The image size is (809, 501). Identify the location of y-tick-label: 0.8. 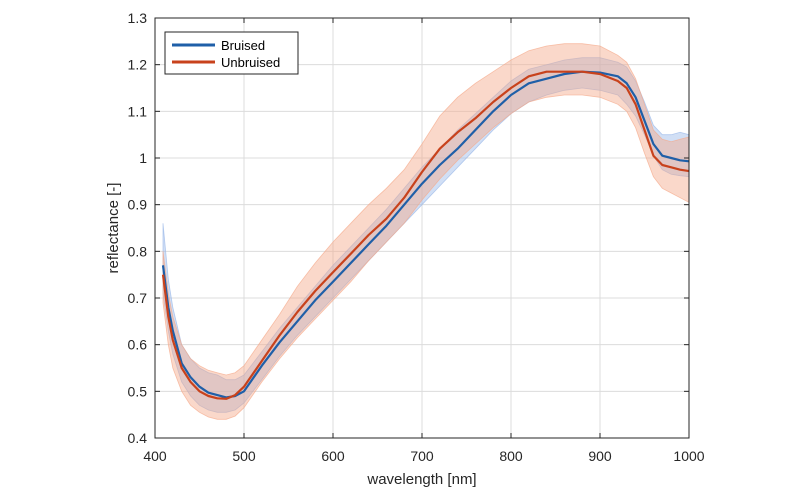
(138, 251).